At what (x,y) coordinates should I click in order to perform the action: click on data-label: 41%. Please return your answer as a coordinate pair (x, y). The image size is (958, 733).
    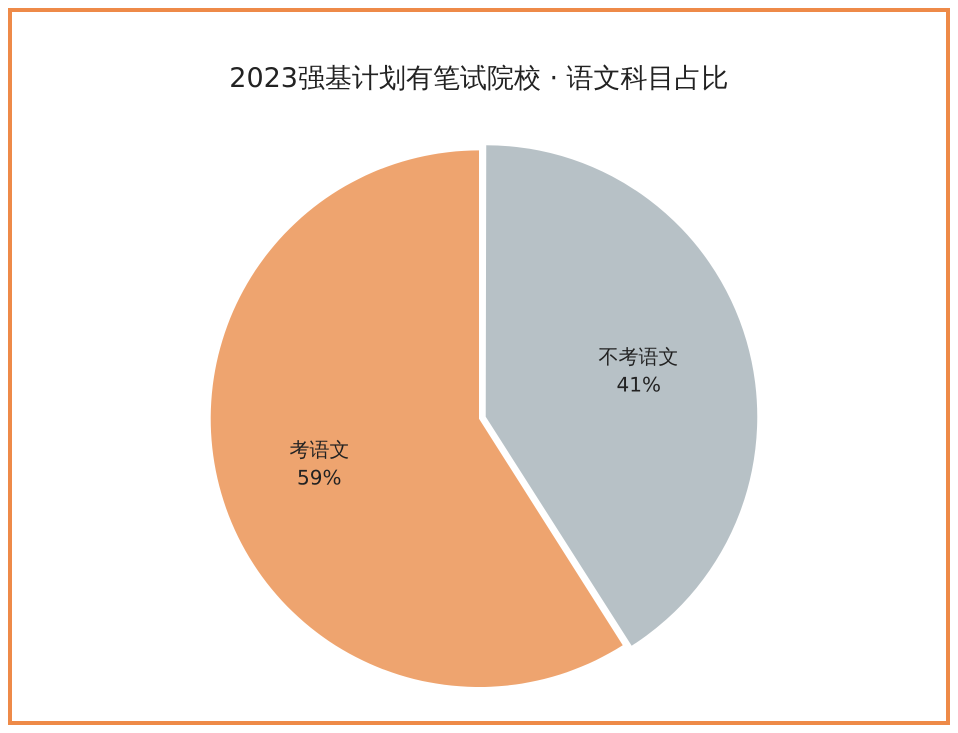
    Looking at the image, I should click on (638, 384).